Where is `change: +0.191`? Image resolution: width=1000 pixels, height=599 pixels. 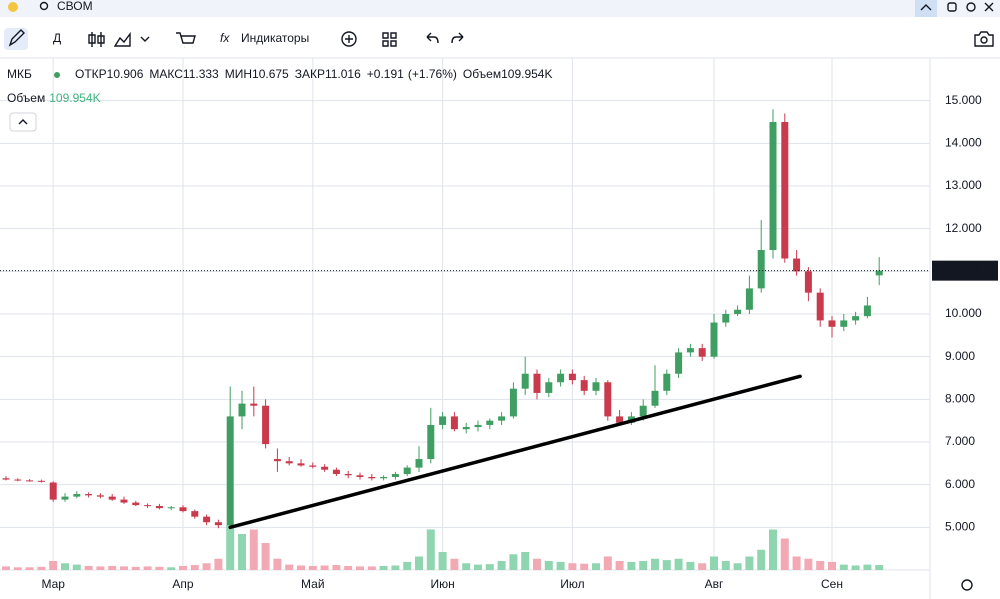
change: +0.191 is located at coordinates (385, 74).